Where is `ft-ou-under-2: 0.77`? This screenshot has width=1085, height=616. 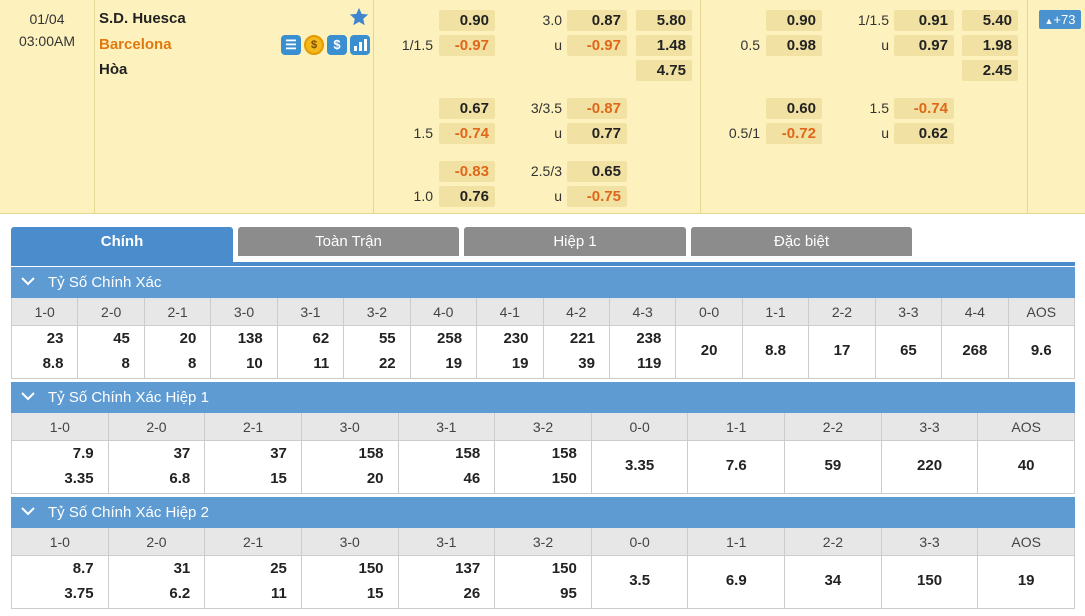
ft-ou-under-2: 0.77 is located at coordinates (597, 133).